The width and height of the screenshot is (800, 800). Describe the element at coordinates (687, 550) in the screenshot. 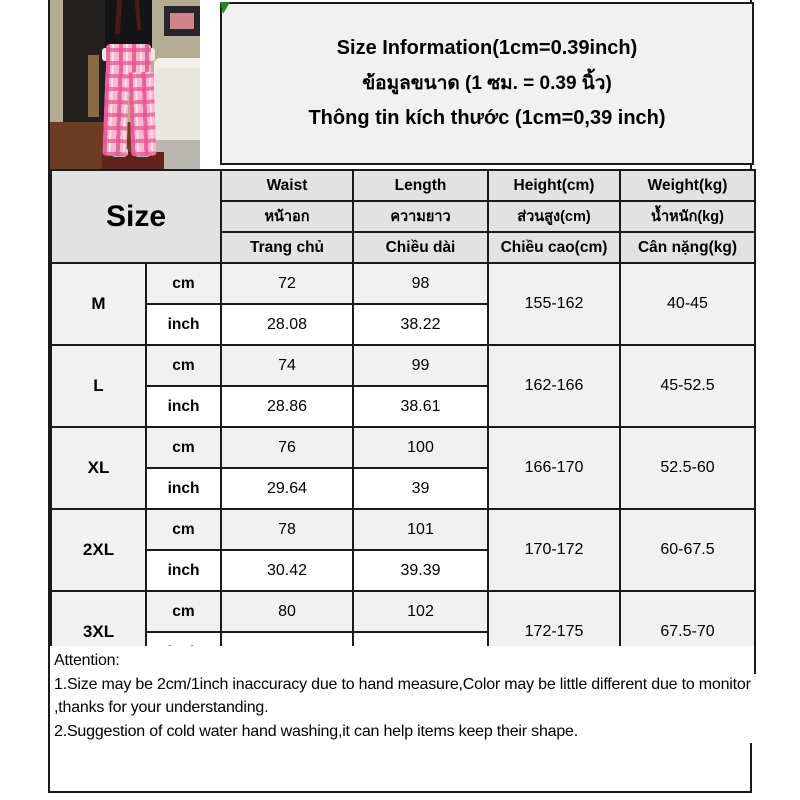

I see `weight-range: 60-67.5` at that location.